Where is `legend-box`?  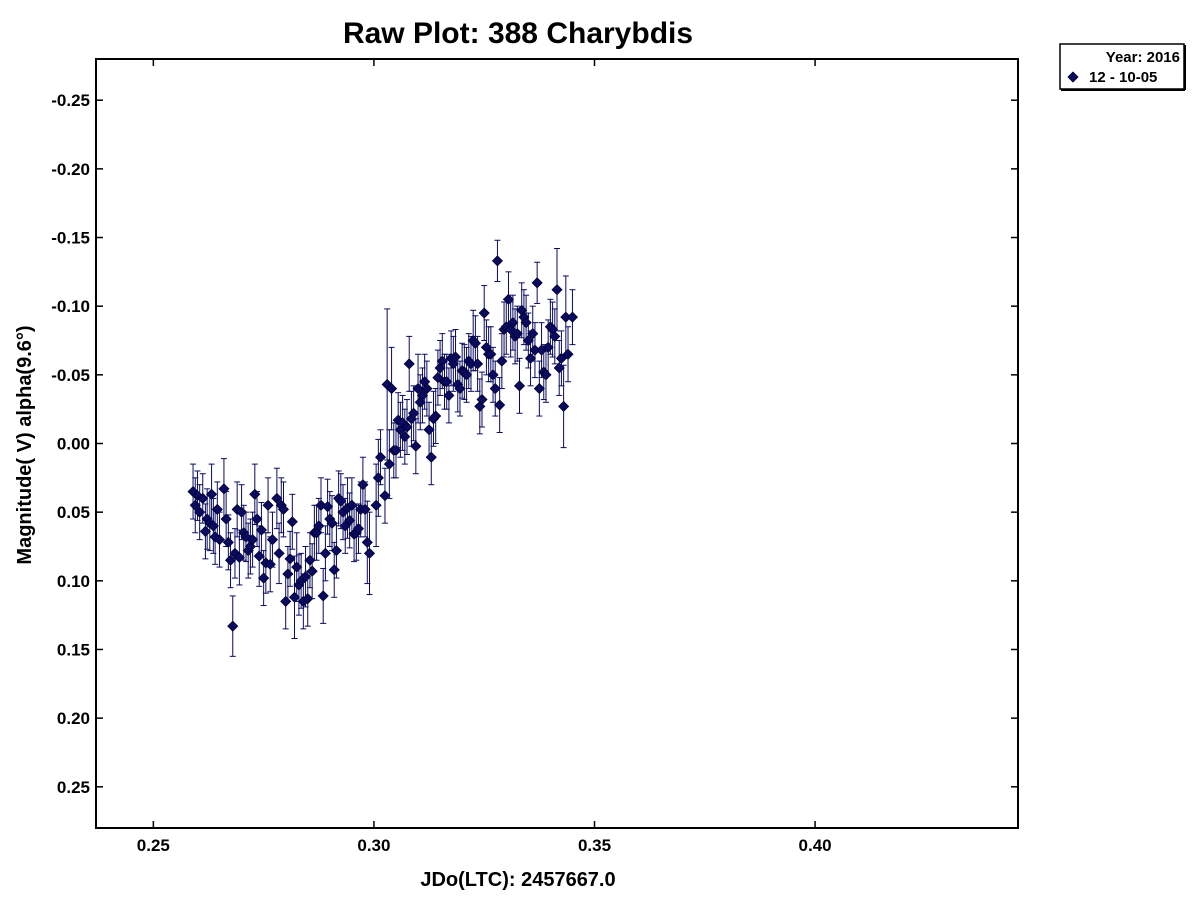 legend-box is located at coordinates (1122, 66).